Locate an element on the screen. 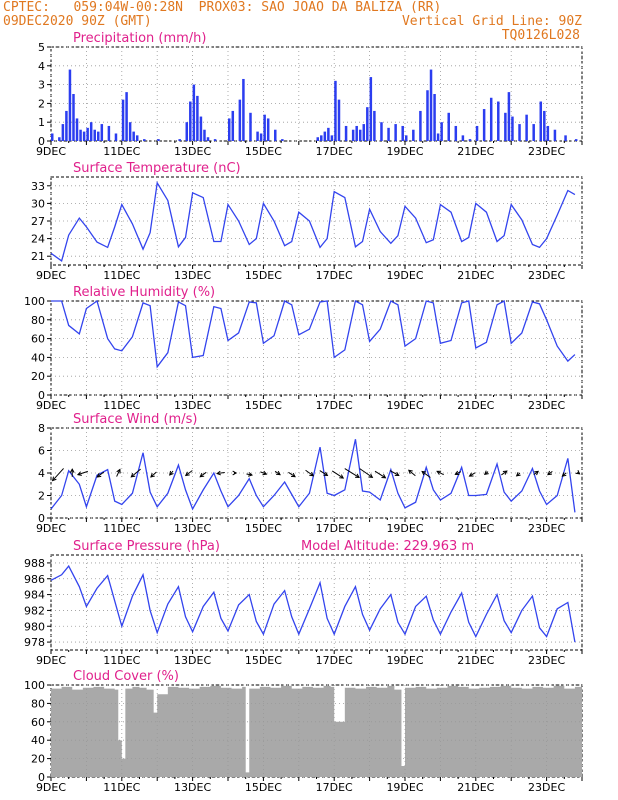  y-tick-label: 24 is located at coordinates (38, 239).